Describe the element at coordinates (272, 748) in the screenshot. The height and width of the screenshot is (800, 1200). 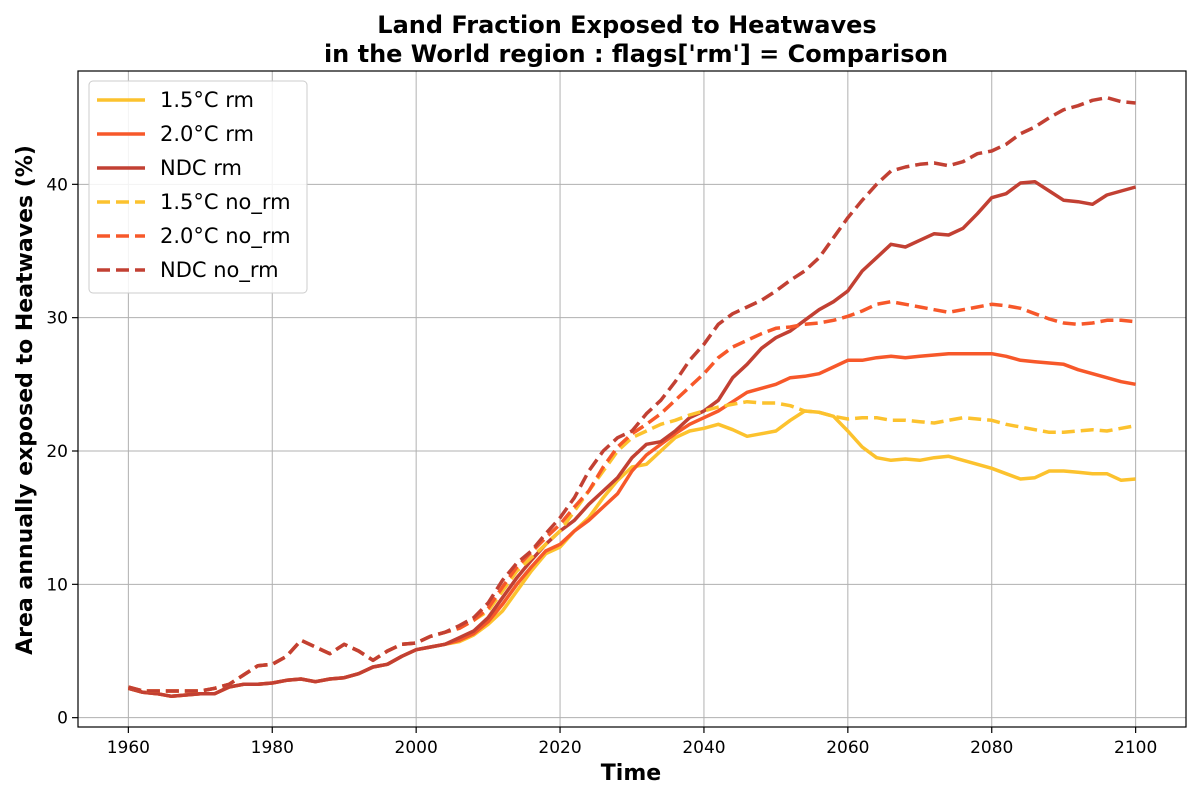
I see `x-tick-label: 1980` at that location.